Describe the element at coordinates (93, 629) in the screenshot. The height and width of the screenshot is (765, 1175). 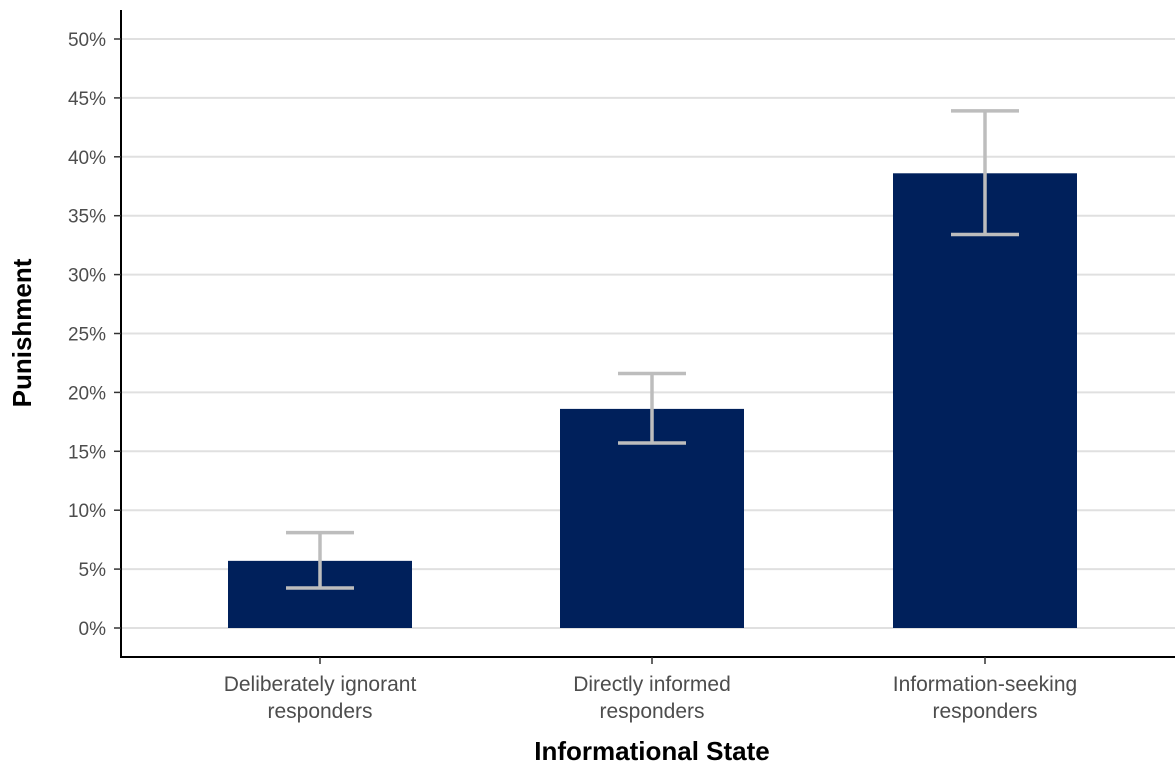
I see `y-tick-label: 0%` at that location.